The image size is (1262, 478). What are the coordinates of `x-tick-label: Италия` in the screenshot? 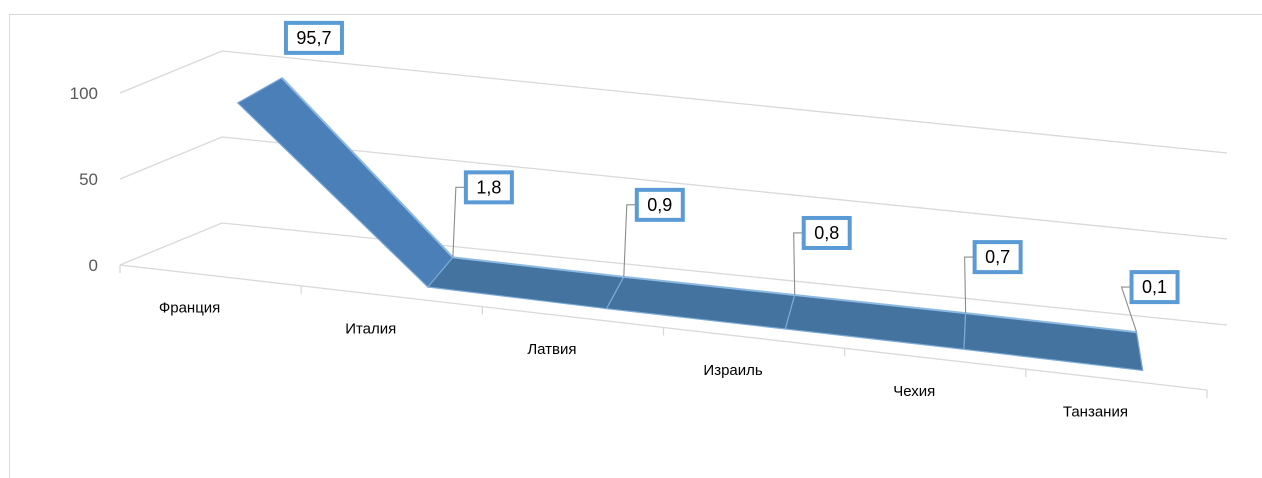 It's located at (370, 328).